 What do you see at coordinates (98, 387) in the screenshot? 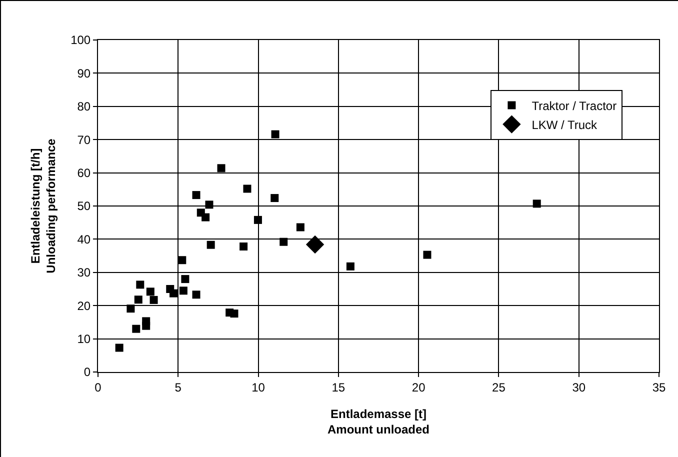
I see `x-tick-label: 0` at bounding box center [98, 387].